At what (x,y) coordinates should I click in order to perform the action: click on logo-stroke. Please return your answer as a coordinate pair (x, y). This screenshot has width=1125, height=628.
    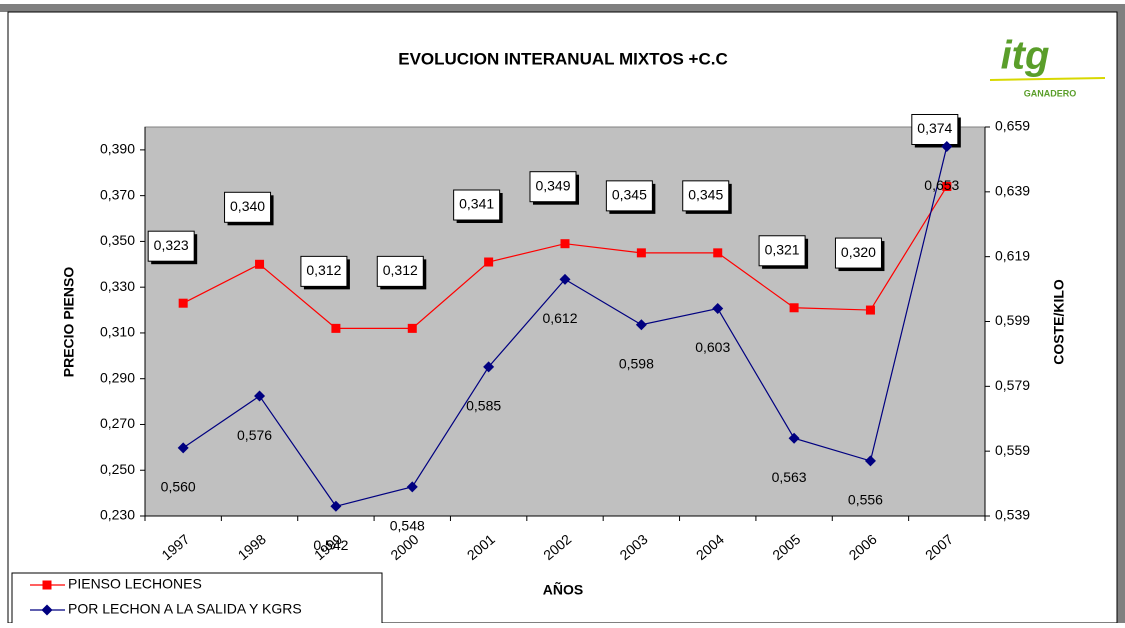
    Looking at the image, I should click on (1047, 79).